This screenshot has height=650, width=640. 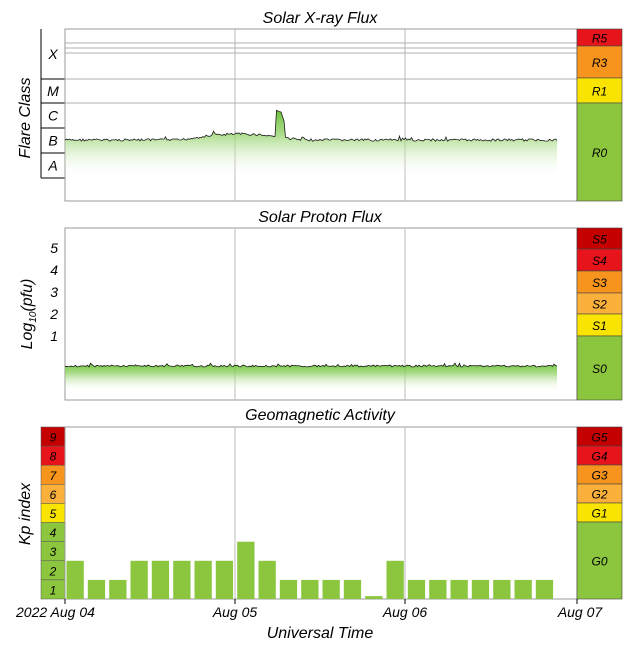 What do you see at coordinates (53, 116) in the screenshot?
I see `class-label-c: C` at bounding box center [53, 116].